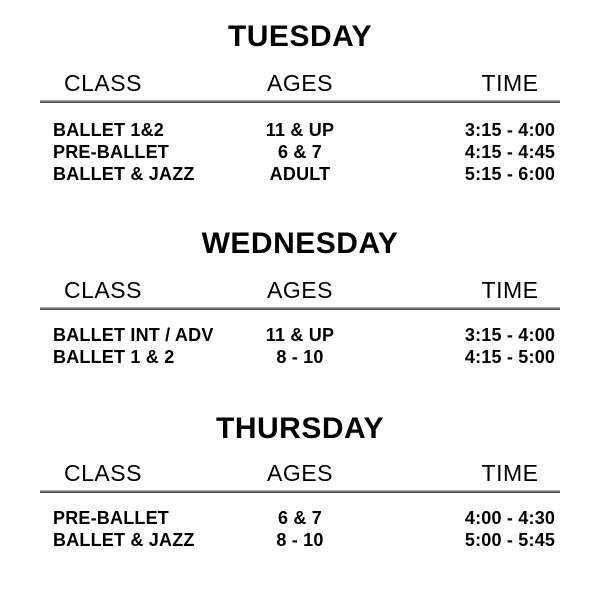 This screenshot has width=600, height=594. I want to click on cell-time: 4:00 - 4:30, so click(510, 518).